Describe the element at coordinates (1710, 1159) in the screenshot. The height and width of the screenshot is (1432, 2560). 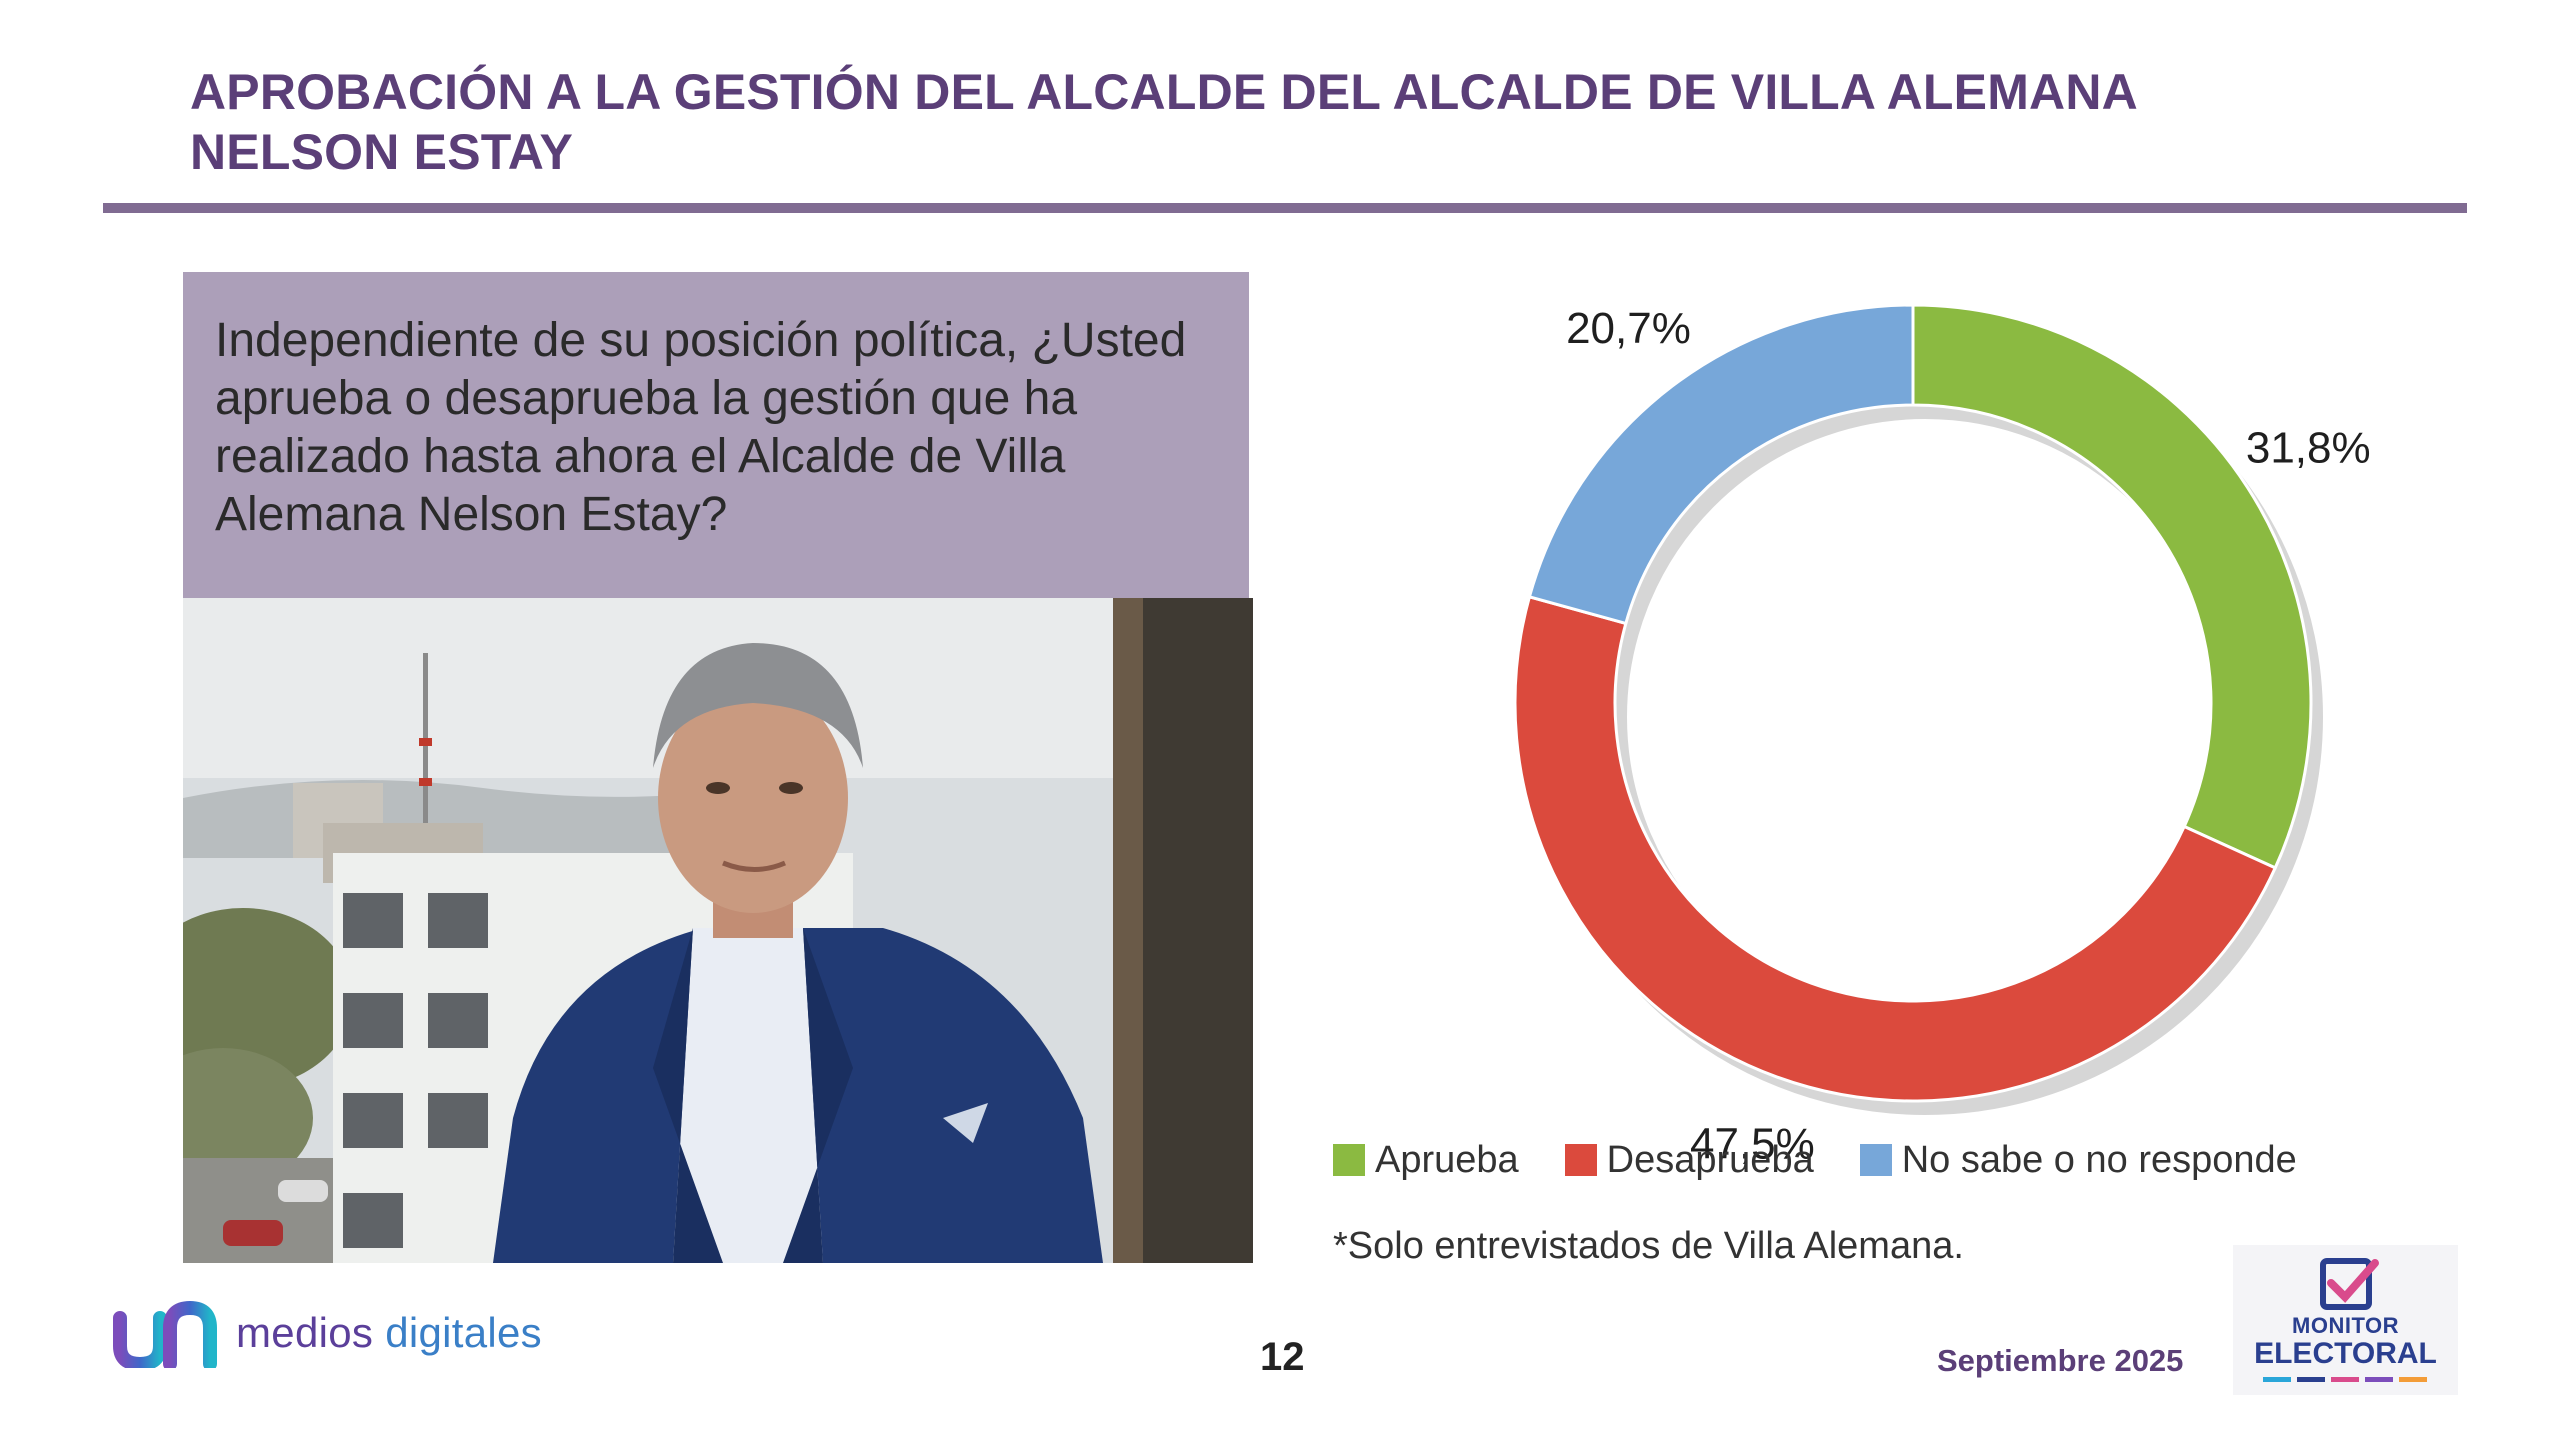
I see `legend-label-desaprueba: Desaprueba` at that location.